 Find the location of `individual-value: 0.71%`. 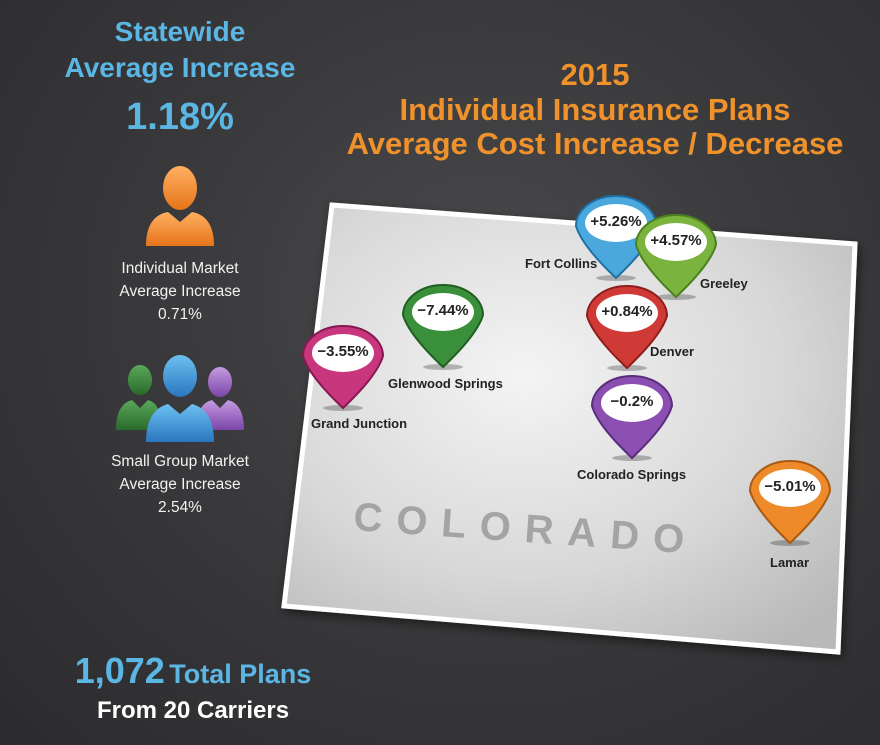

individual-value: 0.71% is located at coordinates (180, 314).